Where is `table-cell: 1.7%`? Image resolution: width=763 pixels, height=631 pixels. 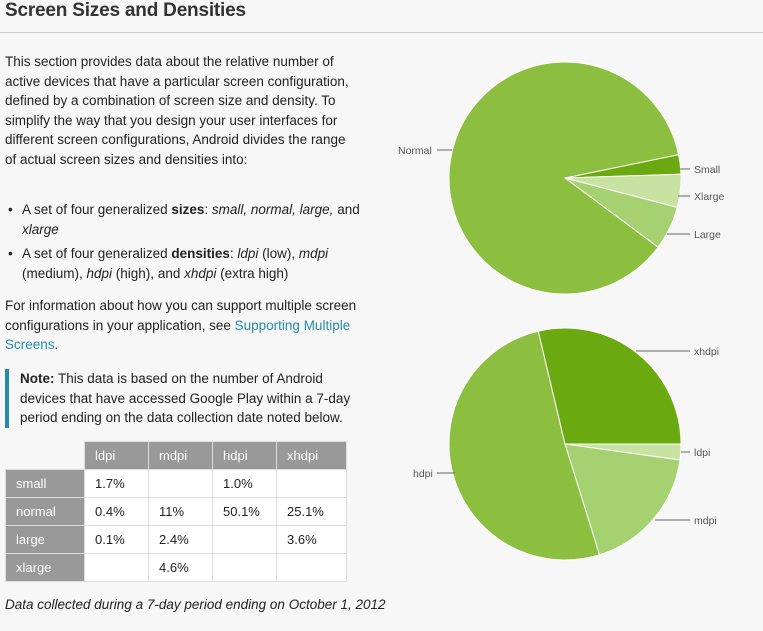
table-cell: 1.7% is located at coordinates (116, 483).